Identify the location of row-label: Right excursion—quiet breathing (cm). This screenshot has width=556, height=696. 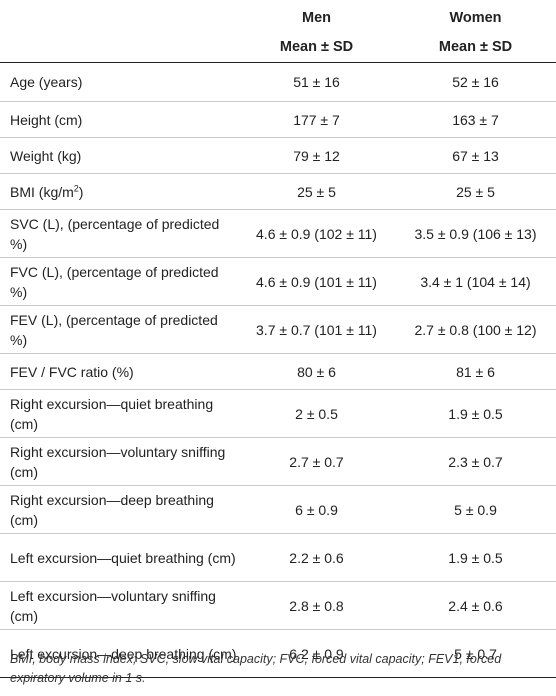
(112, 413).